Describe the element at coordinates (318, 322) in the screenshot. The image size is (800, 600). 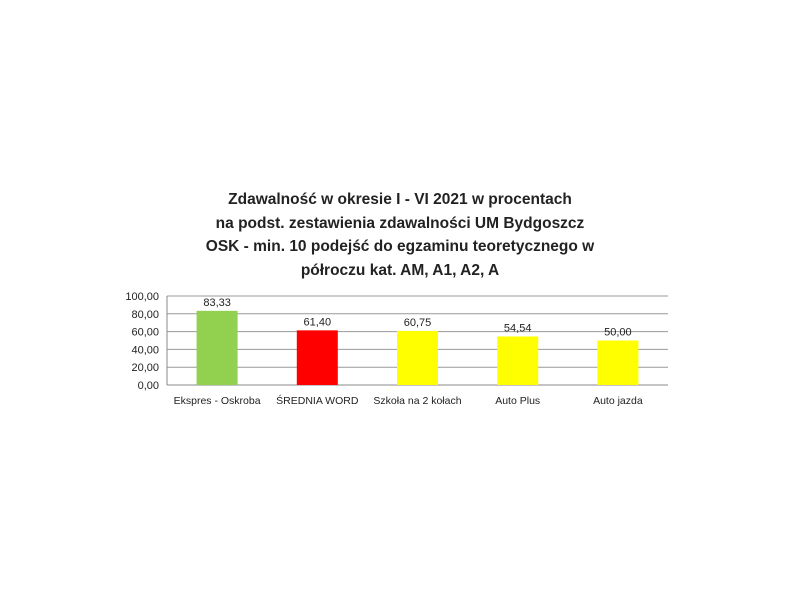
I see `data-label: 61,40` at that location.